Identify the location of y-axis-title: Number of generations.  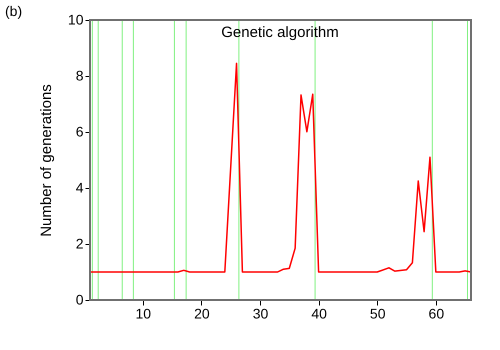
(46, 160).